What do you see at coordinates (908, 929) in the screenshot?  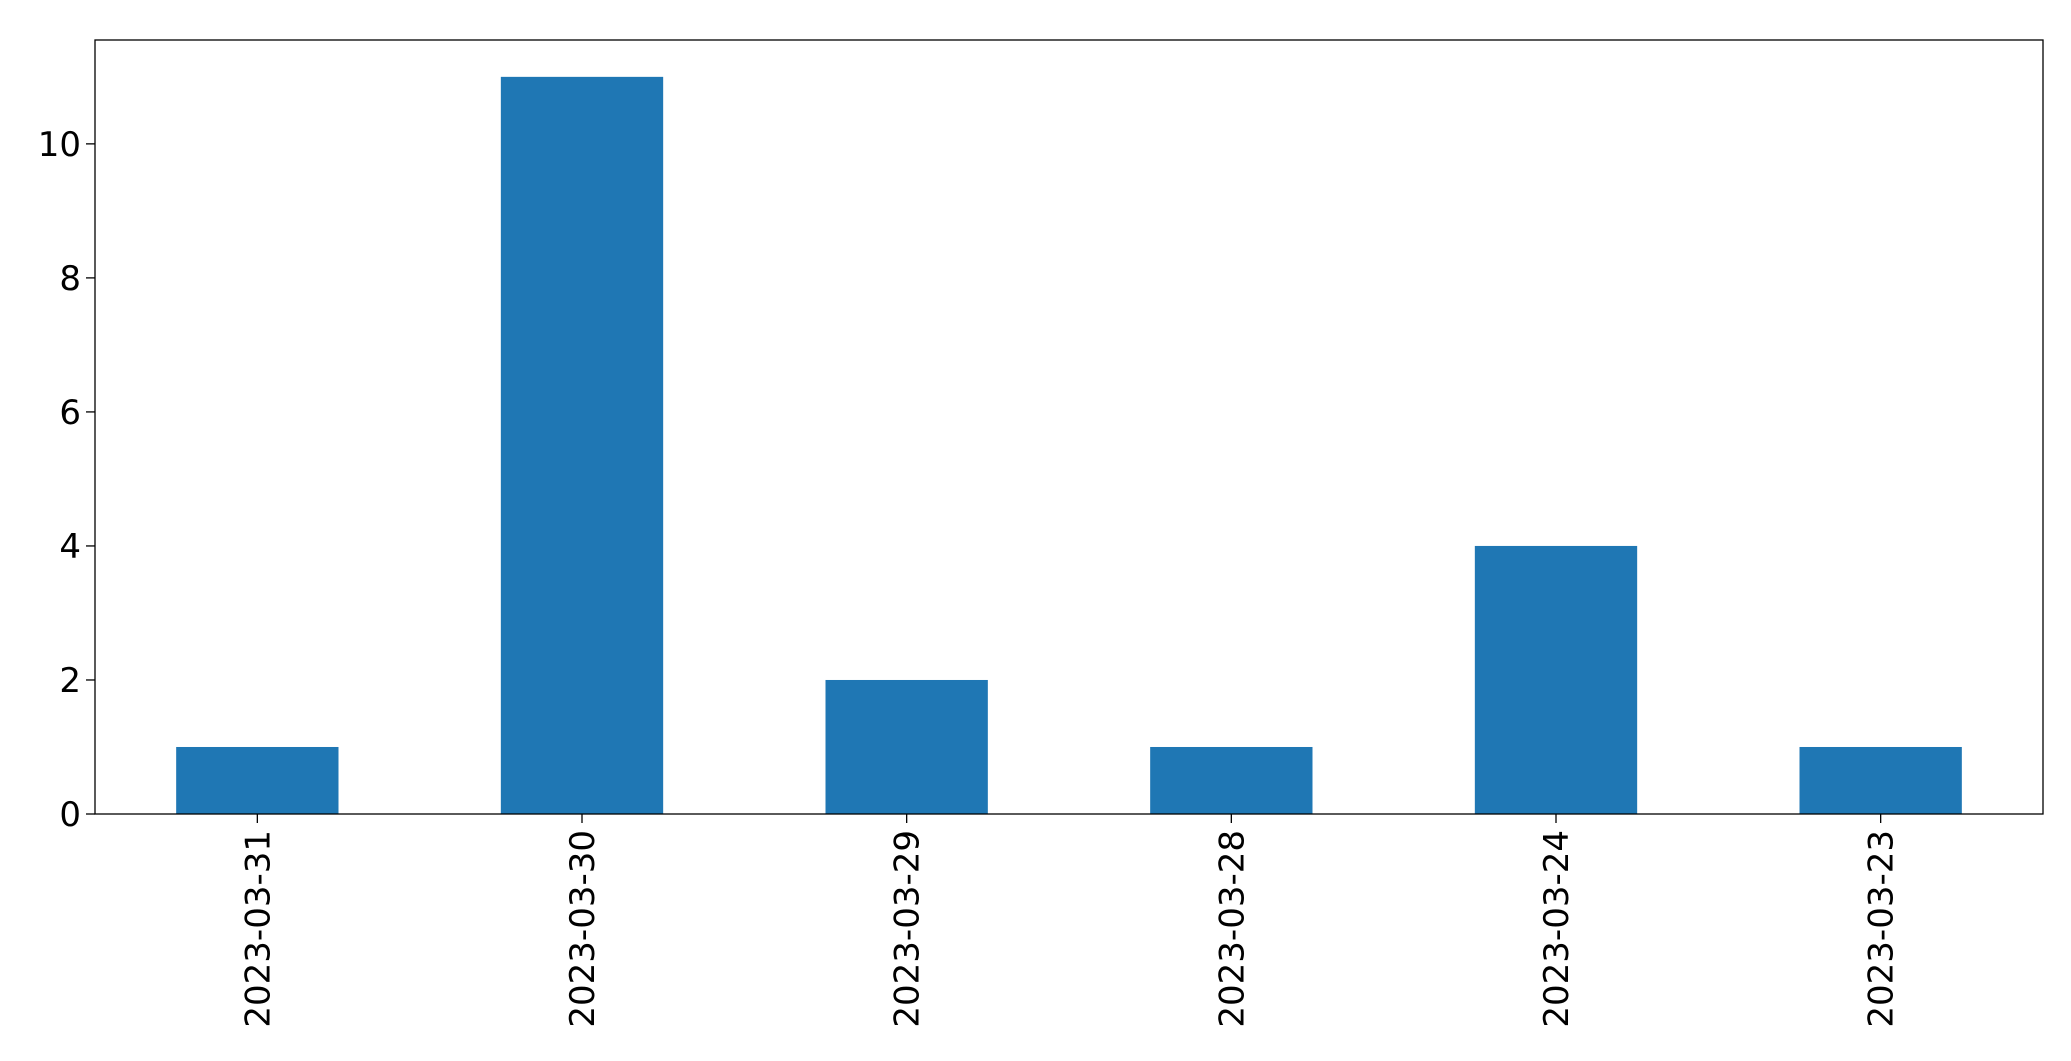 I see `x-tick-label: 2023-03-29` at bounding box center [908, 929].